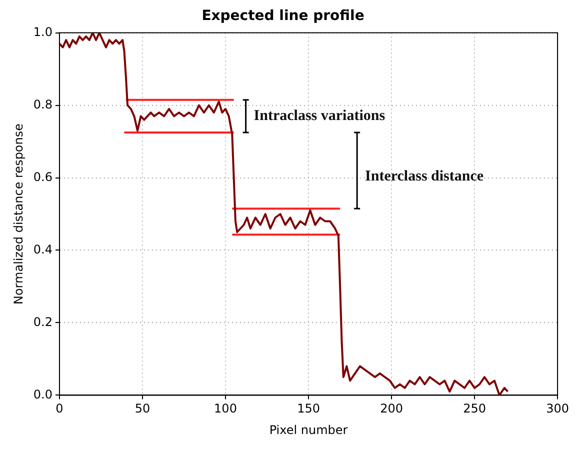 The width and height of the screenshot is (580, 450). Describe the element at coordinates (18, 214) in the screenshot. I see `y-axis-title: Normalized distance response` at that location.